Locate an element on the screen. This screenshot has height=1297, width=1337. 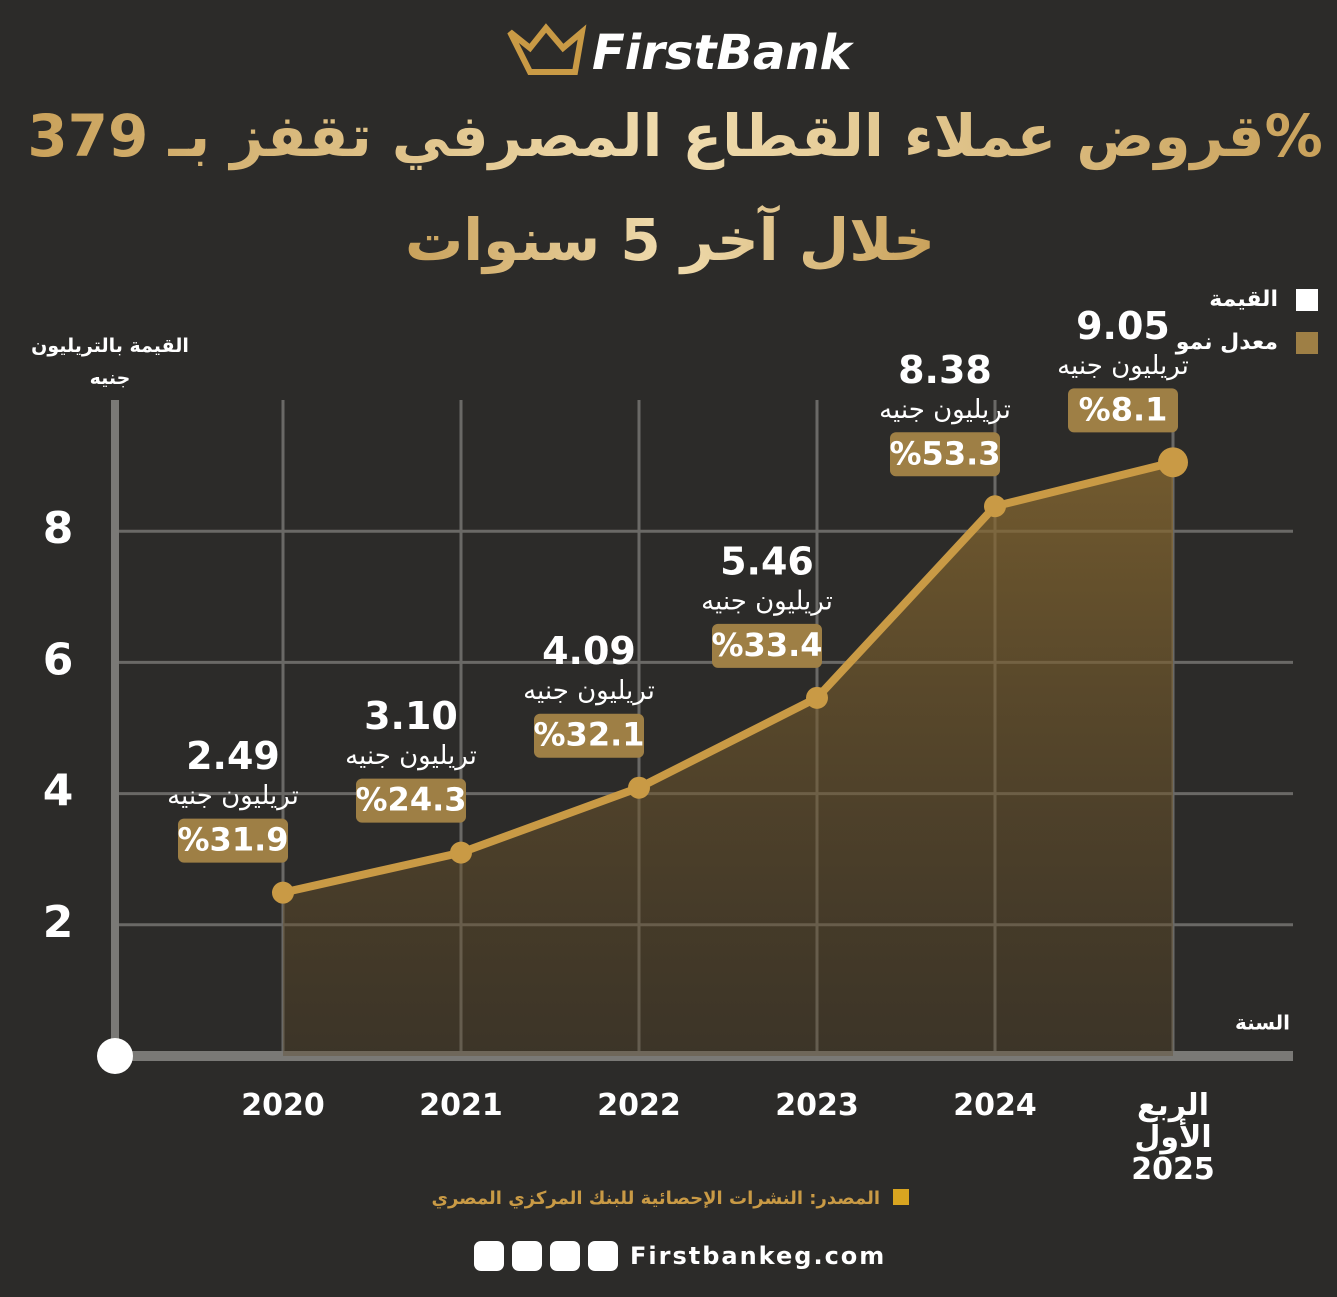
legend-label: معدل نمو is located at coordinates (1226, 342).